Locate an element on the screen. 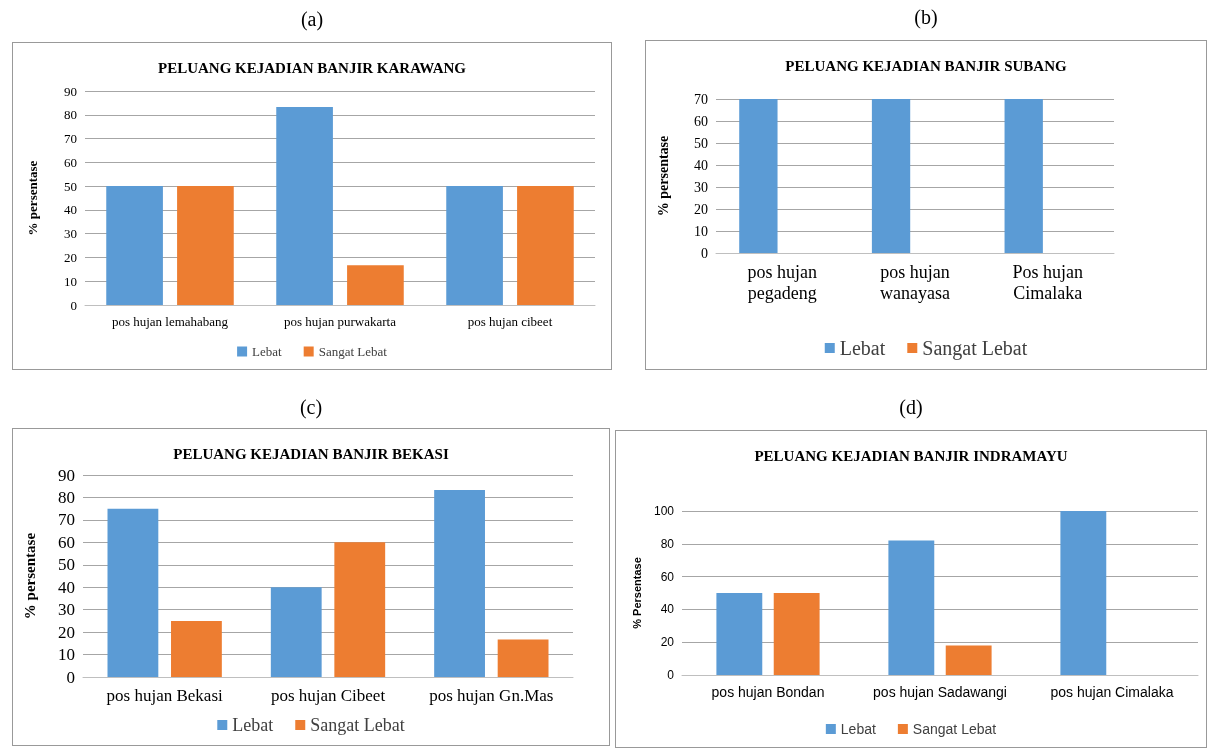 The width and height of the screenshot is (1208, 749). x-tick-label: pos hujan purwakarta is located at coordinates (340, 321).